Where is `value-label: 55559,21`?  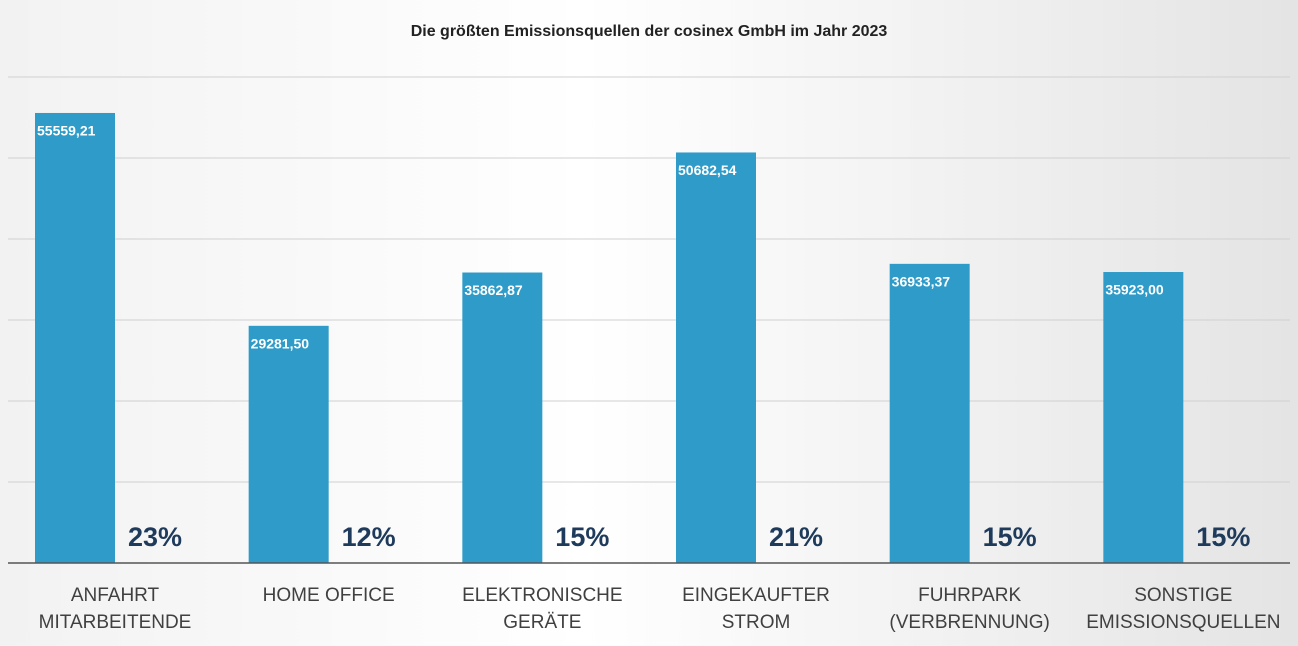
value-label: 55559,21 is located at coordinates (66, 131).